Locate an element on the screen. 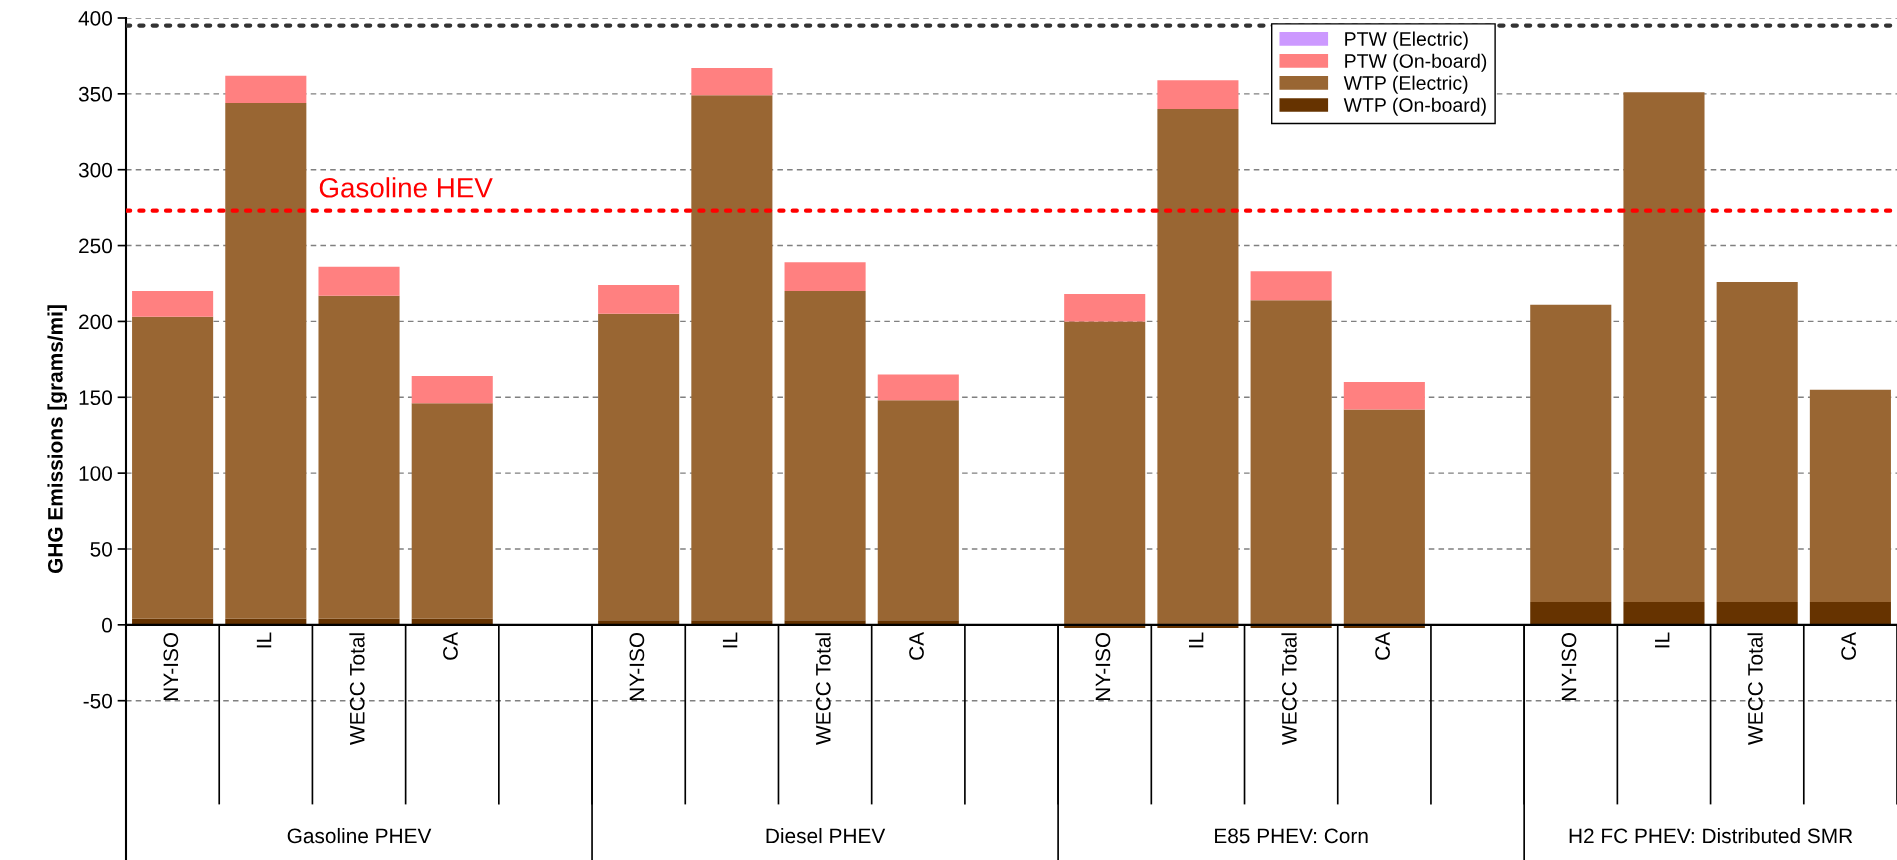 Image resolution: width=1897 pixels, height=860 pixels. legend-label: WTP (Electric) is located at coordinates (1405, 84).